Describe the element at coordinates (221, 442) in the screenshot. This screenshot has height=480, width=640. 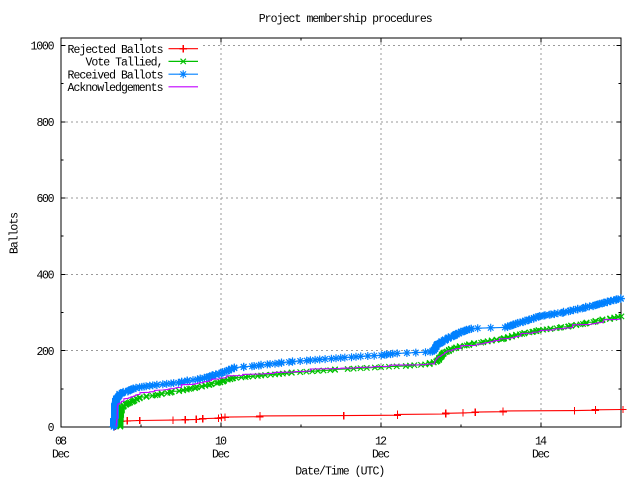
I see `svg-text: 10` at that location.